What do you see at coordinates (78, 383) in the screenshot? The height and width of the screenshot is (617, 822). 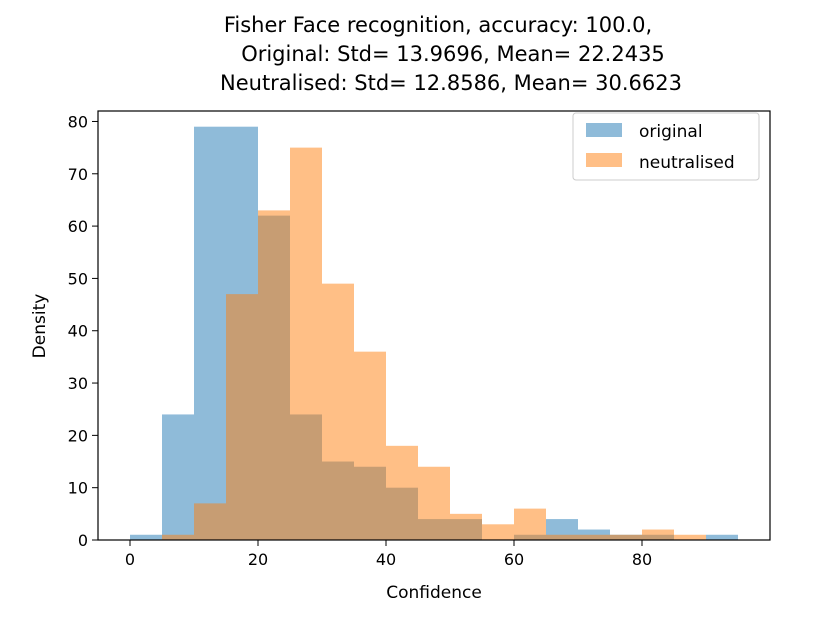 I see `y-tick-label: 30` at bounding box center [78, 383].